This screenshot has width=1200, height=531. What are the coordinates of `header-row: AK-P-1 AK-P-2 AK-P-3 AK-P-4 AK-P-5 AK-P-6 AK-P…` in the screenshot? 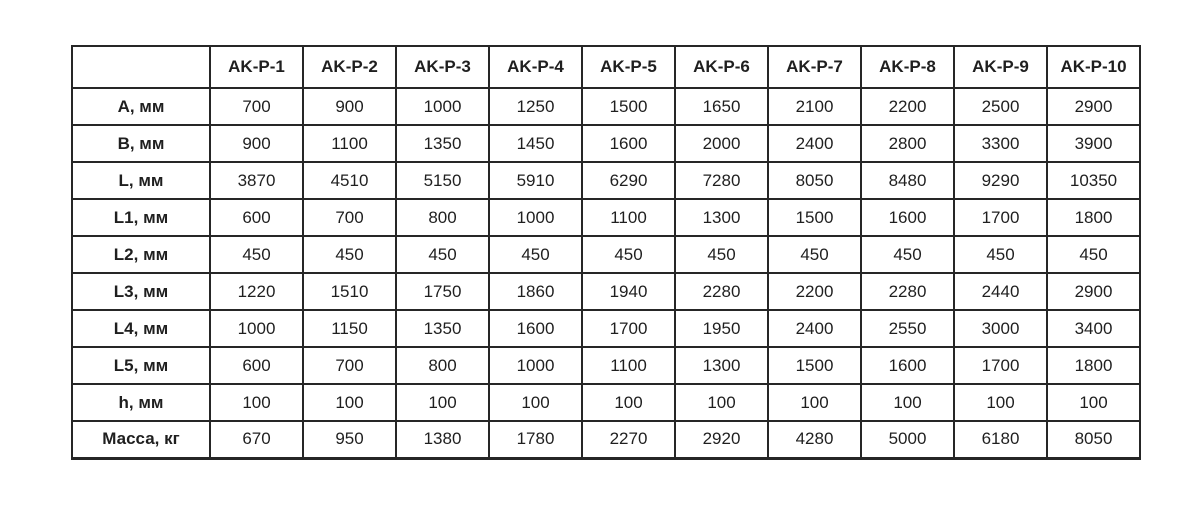 It's located at (606, 67).